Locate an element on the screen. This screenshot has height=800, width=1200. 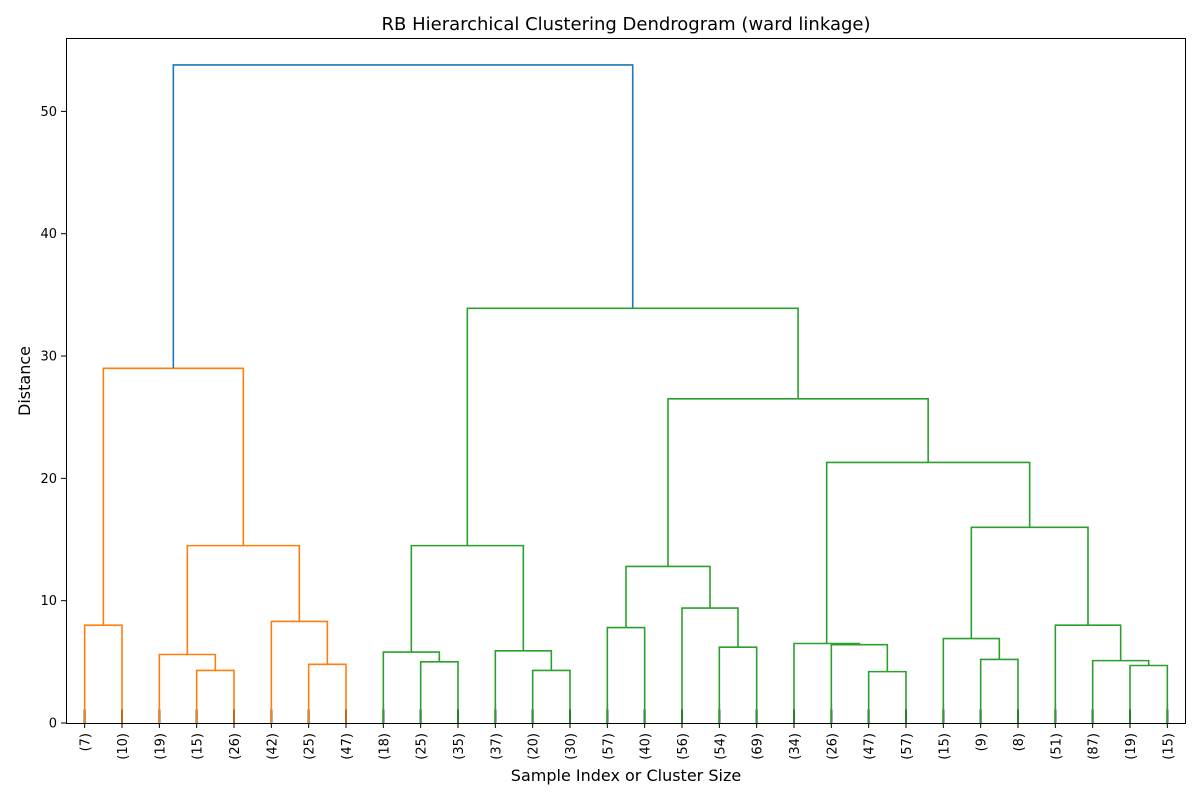
leaf-label: (51) is located at coordinates (1056, 746).